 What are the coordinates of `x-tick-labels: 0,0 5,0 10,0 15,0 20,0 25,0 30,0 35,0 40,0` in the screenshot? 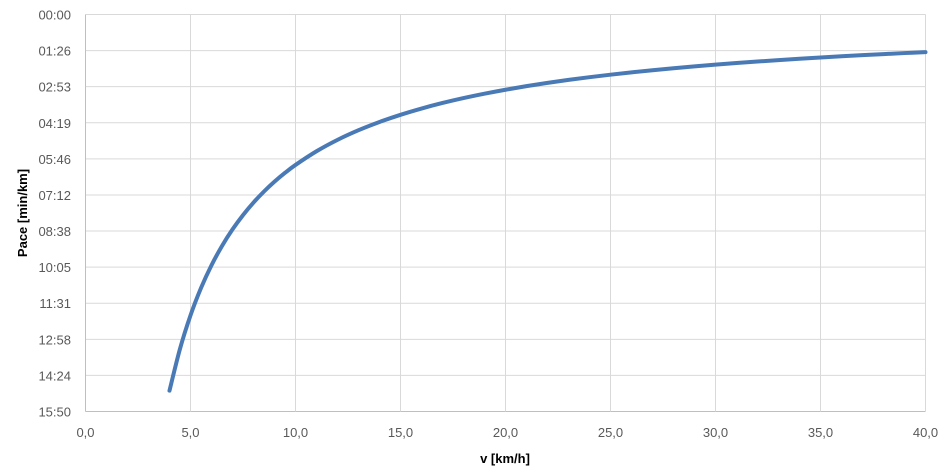 It's located at (507, 432).